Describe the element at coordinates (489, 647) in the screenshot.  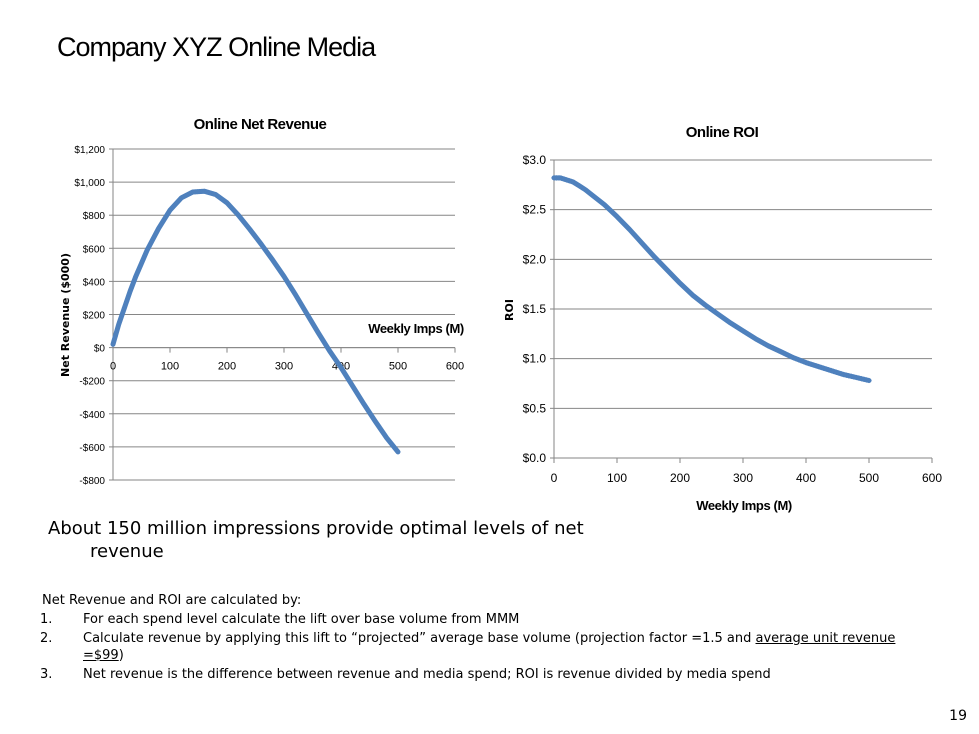
I see `note-underlined-text: average unit revenue =$99` at that location.